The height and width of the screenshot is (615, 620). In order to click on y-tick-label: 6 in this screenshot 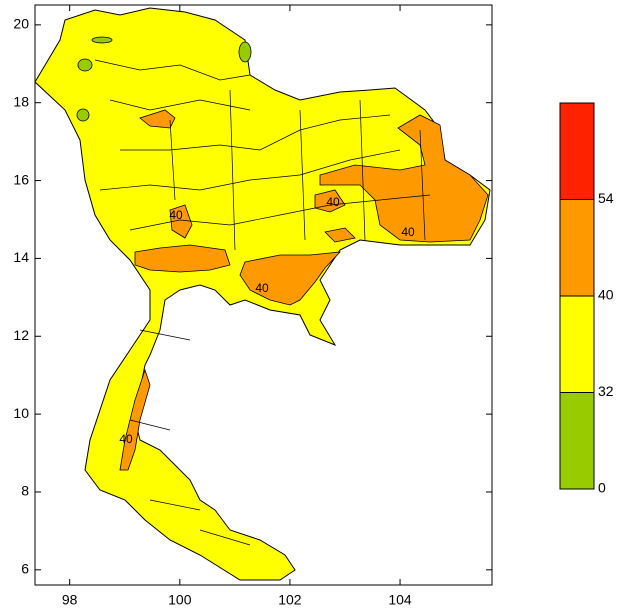, I will do `click(25, 569)`.